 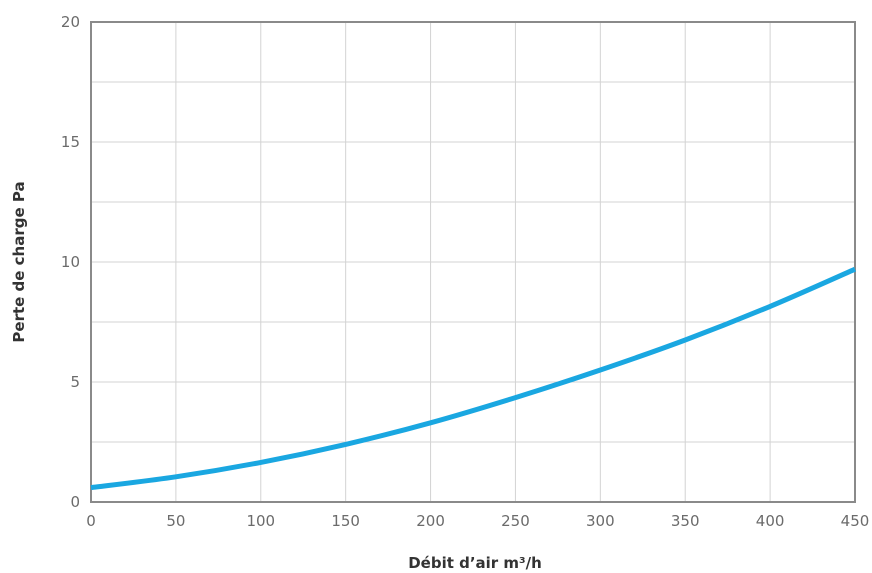 What do you see at coordinates (19, 261) in the screenshot?
I see `y-axis-title: Perte de charge Pa` at bounding box center [19, 261].